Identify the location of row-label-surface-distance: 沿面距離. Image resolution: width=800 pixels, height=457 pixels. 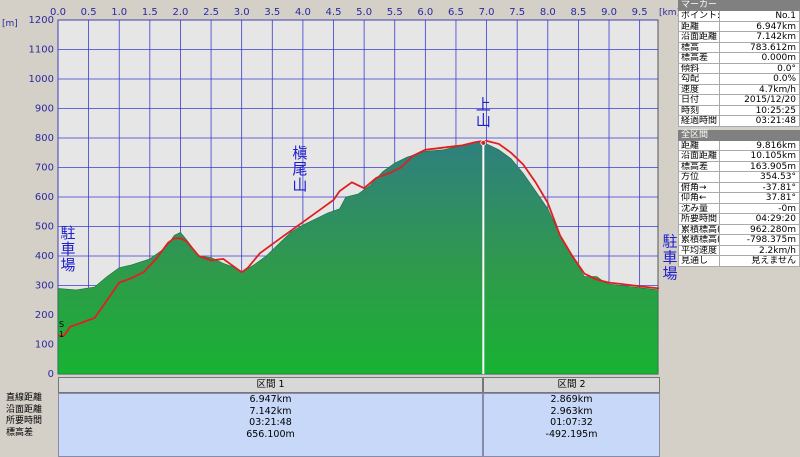
(24, 409).